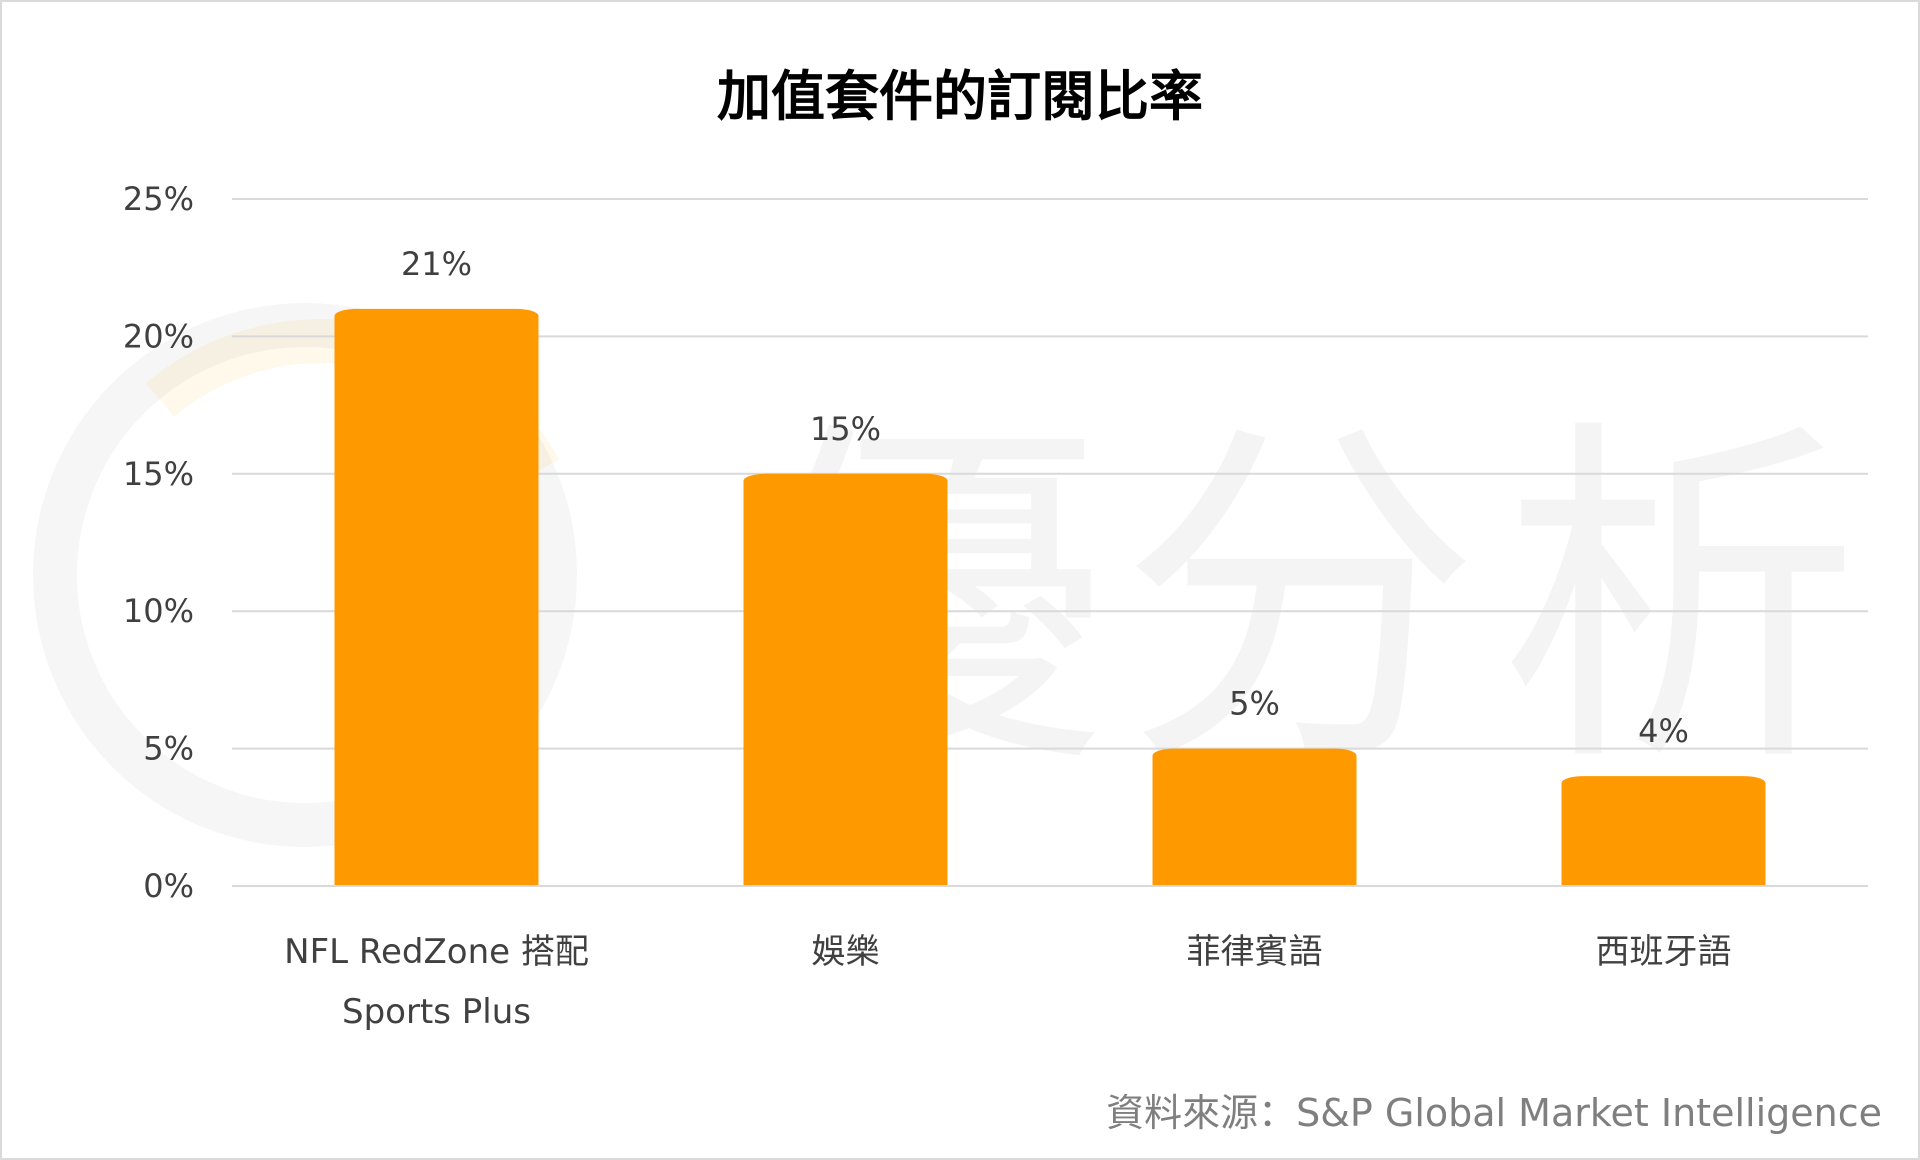  Describe the element at coordinates (1255, 952) in the screenshot. I see `category-label: 菲律賓語` at that location.